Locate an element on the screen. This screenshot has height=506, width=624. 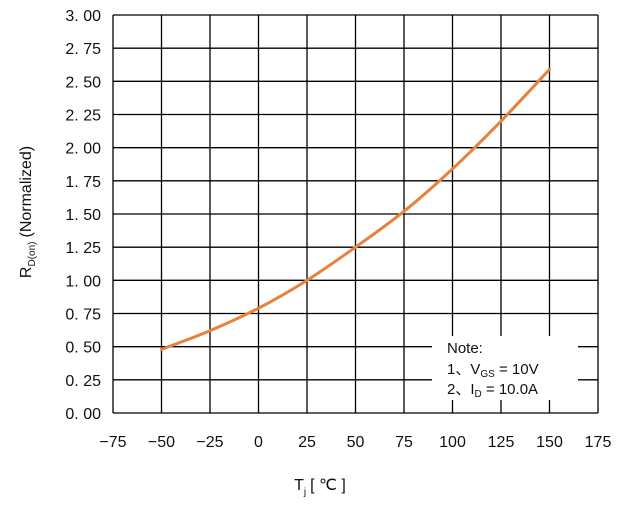
x-tick-label: −25 is located at coordinates (209, 442).